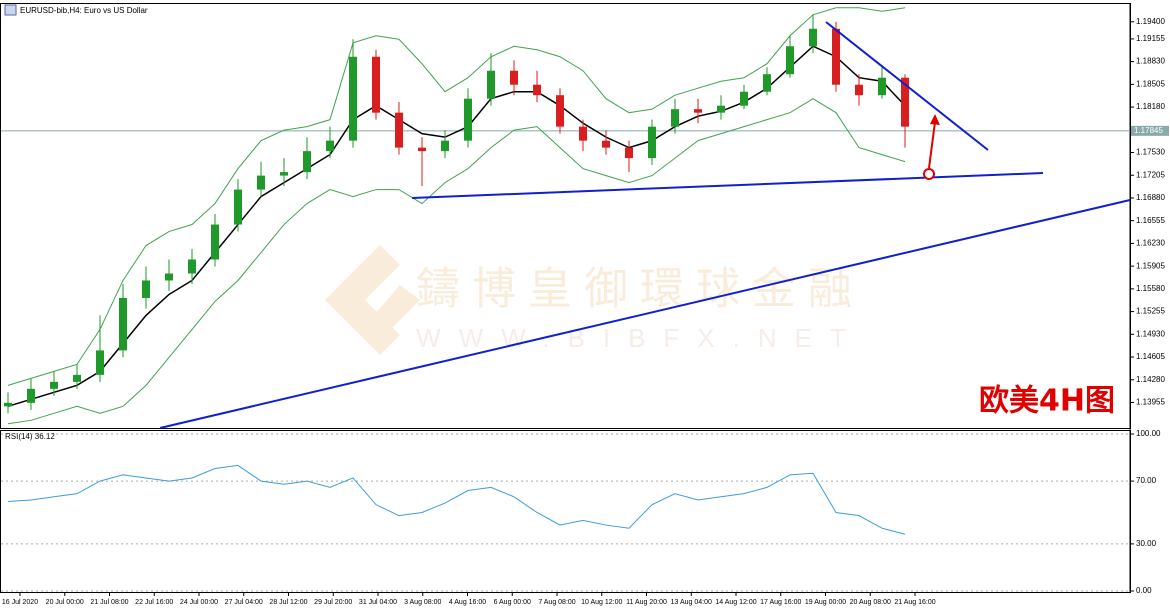  I want to click on x-tick-label: 19 Aug 00:00, so click(825, 602).